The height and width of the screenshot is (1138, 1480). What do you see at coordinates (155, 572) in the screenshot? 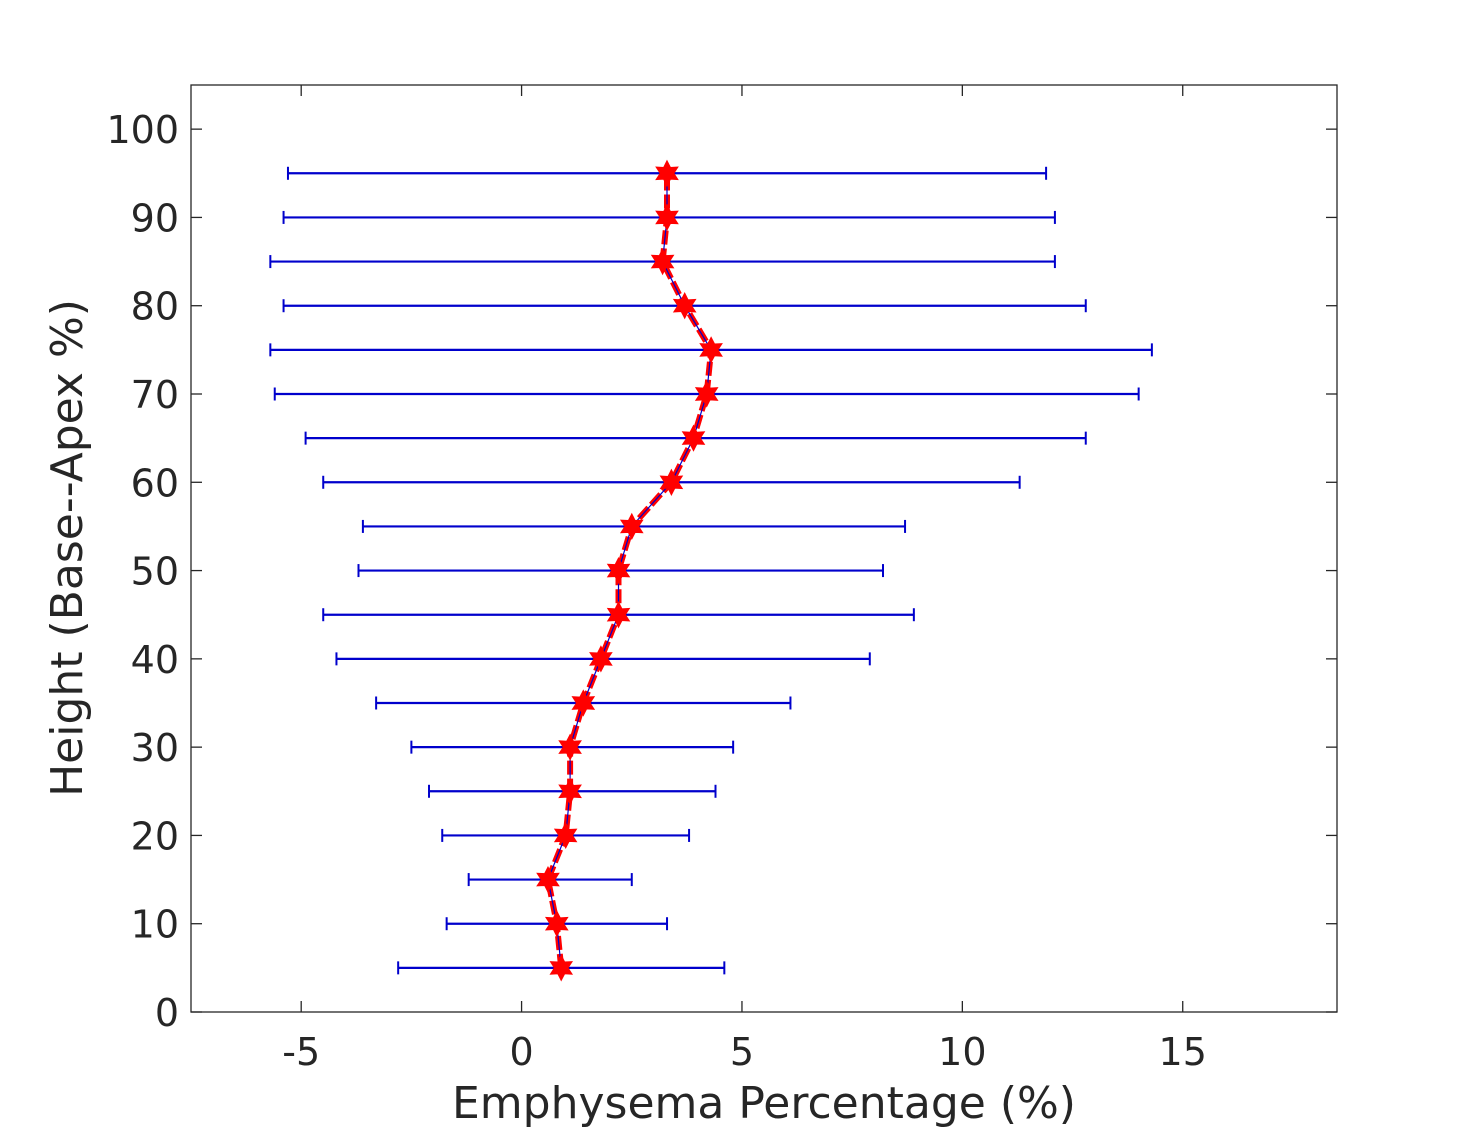
I see `y-tick-label: 50` at bounding box center [155, 572].